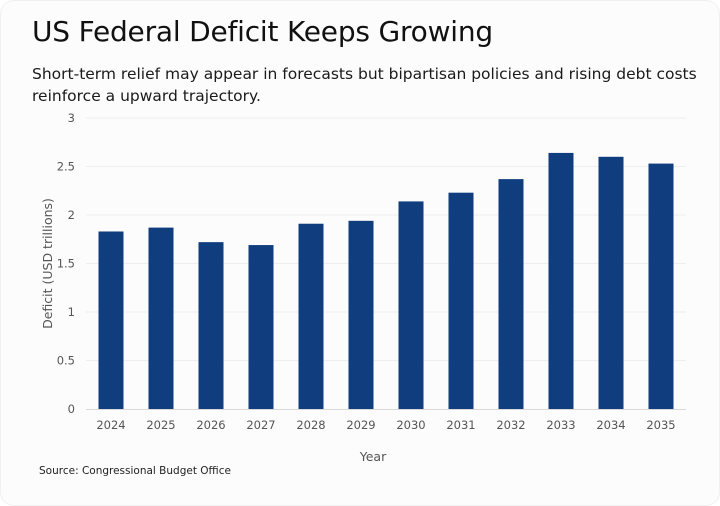 The image size is (720, 506). What do you see at coordinates (66, 361) in the screenshot?
I see `y-tick-label: 0.5` at bounding box center [66, 361].